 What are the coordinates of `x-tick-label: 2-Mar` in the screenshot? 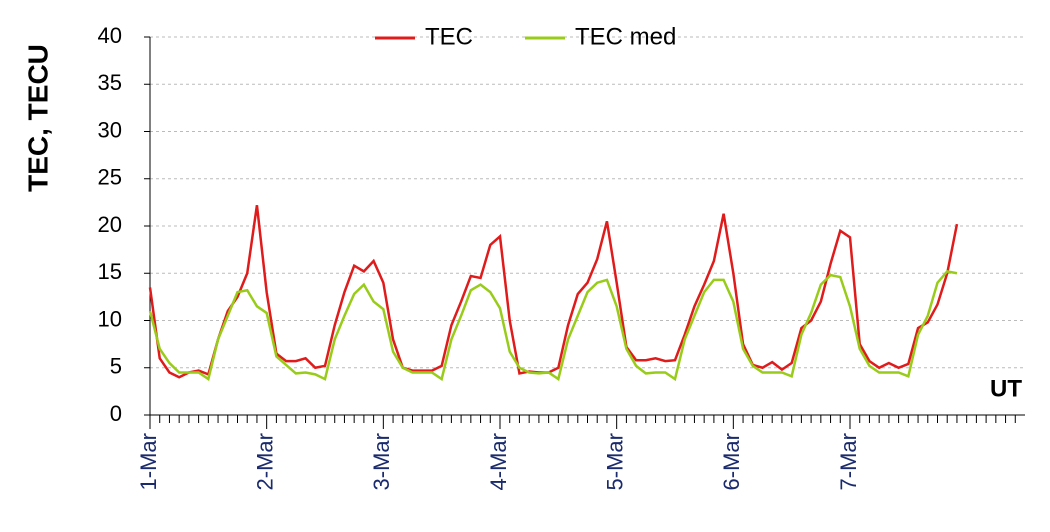 It's located at (264, 461).